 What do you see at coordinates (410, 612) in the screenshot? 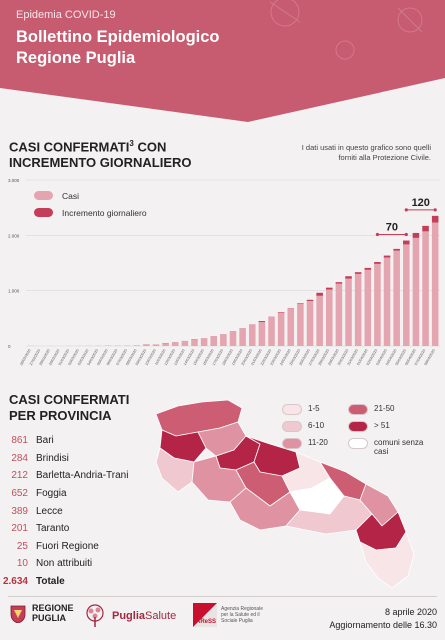
I see `bulletin-date-day: 8 aprile 2020` at bounding box center [410, 612].